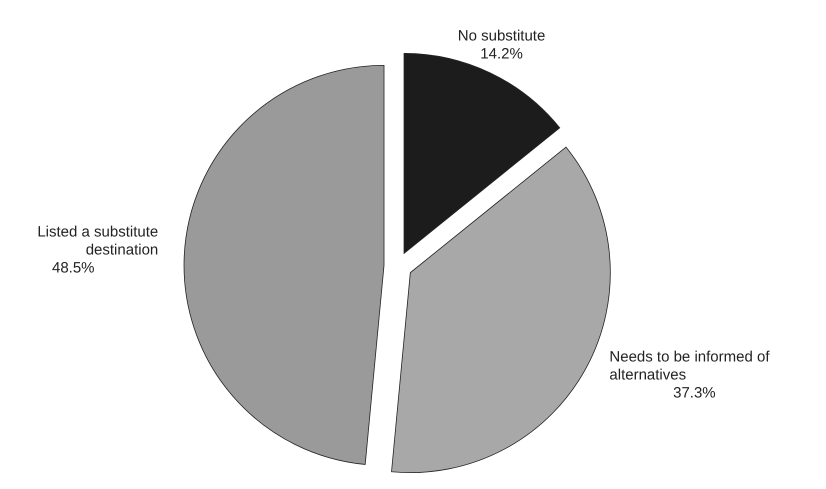 The height and width of the screenshot is (489, 826). What do you see at coordinates (689, 366) in the screenshot?
I see `slice-label: Needs to be informed of alternatives` at bounding box center [689, 366].